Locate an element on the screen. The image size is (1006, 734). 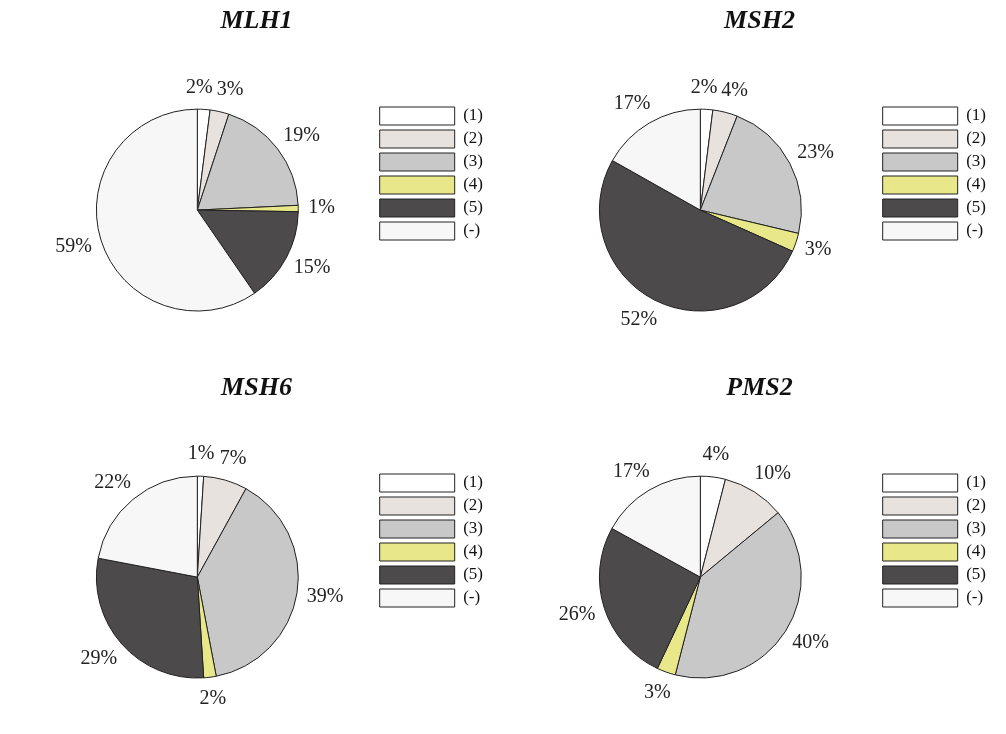
chart-title: MLH1 is located at coordinates (256, 20).